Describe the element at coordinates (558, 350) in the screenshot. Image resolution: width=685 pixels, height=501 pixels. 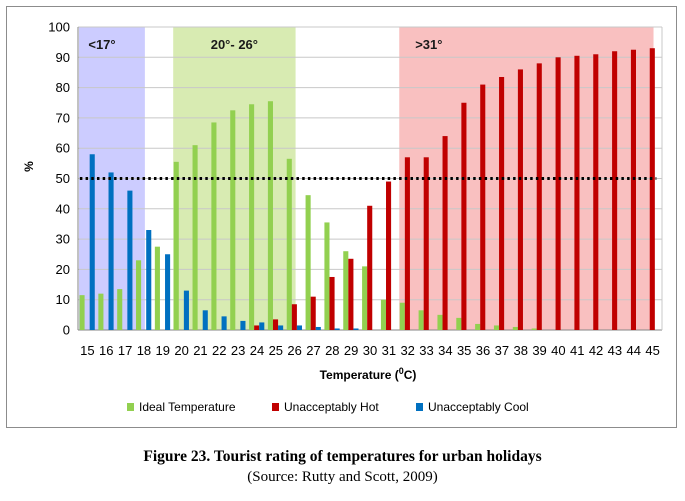
I see `x-tick-label: 40` at that location.